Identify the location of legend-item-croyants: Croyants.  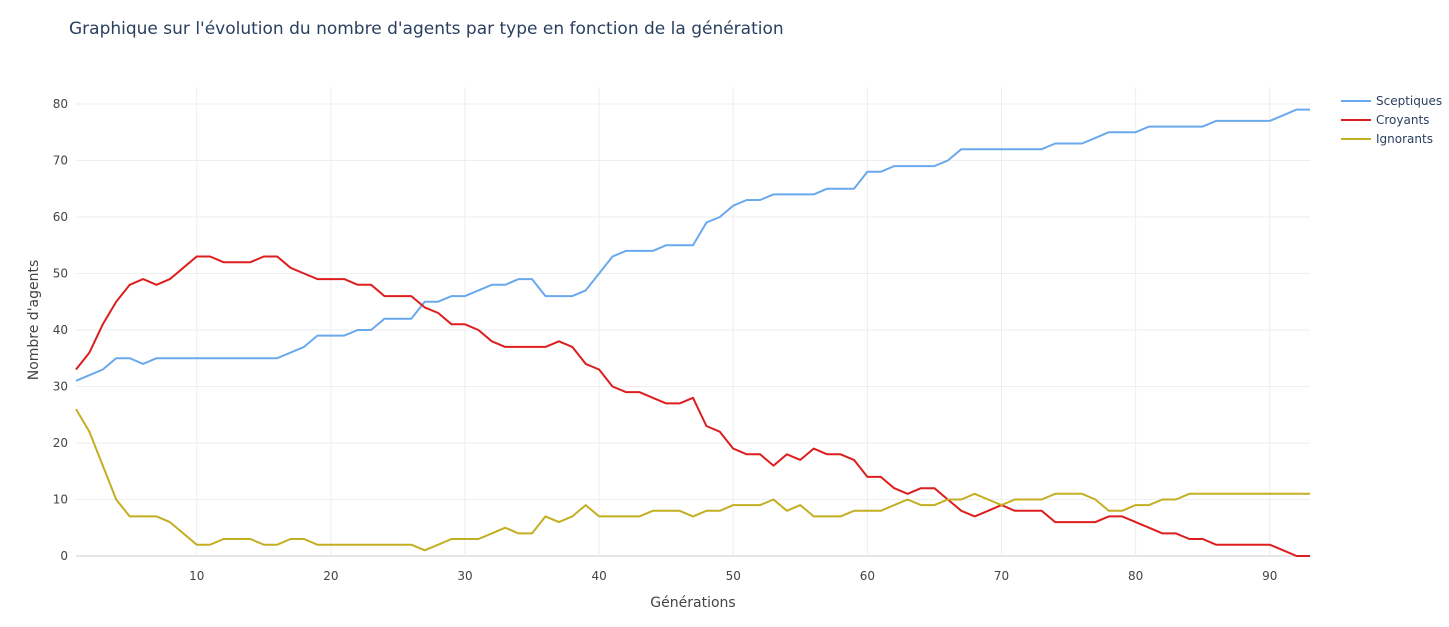
(1385, 120).